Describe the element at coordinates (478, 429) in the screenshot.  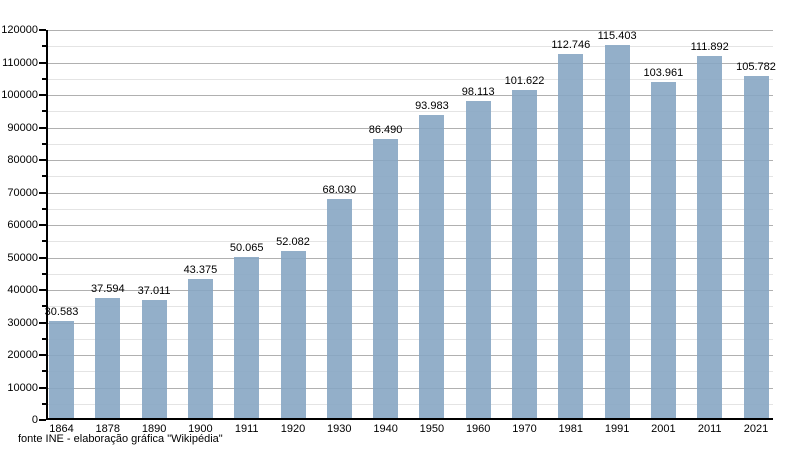
I see `x-axis-label: 1960` at that location.